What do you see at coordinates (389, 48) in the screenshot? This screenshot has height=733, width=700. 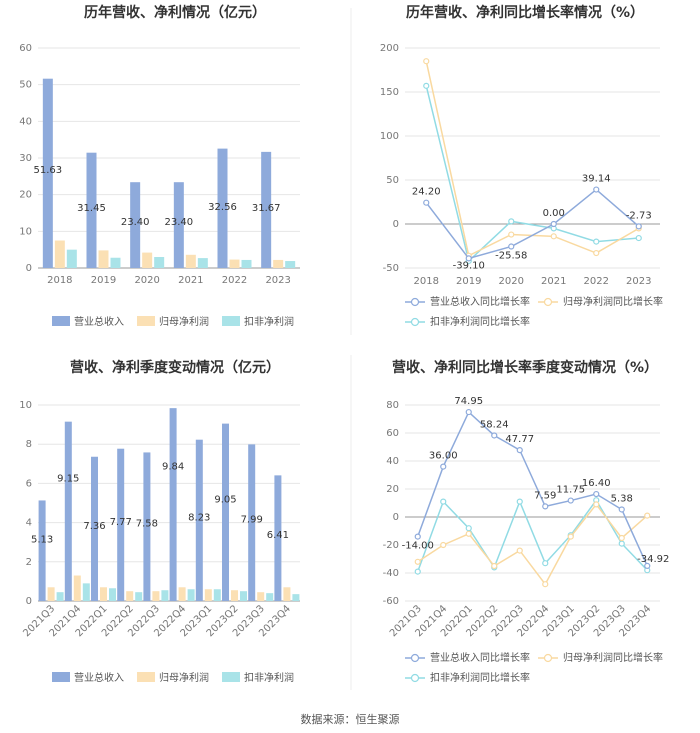 I see `chart2-ytick-label: 200` at bounding box center [389, 48].